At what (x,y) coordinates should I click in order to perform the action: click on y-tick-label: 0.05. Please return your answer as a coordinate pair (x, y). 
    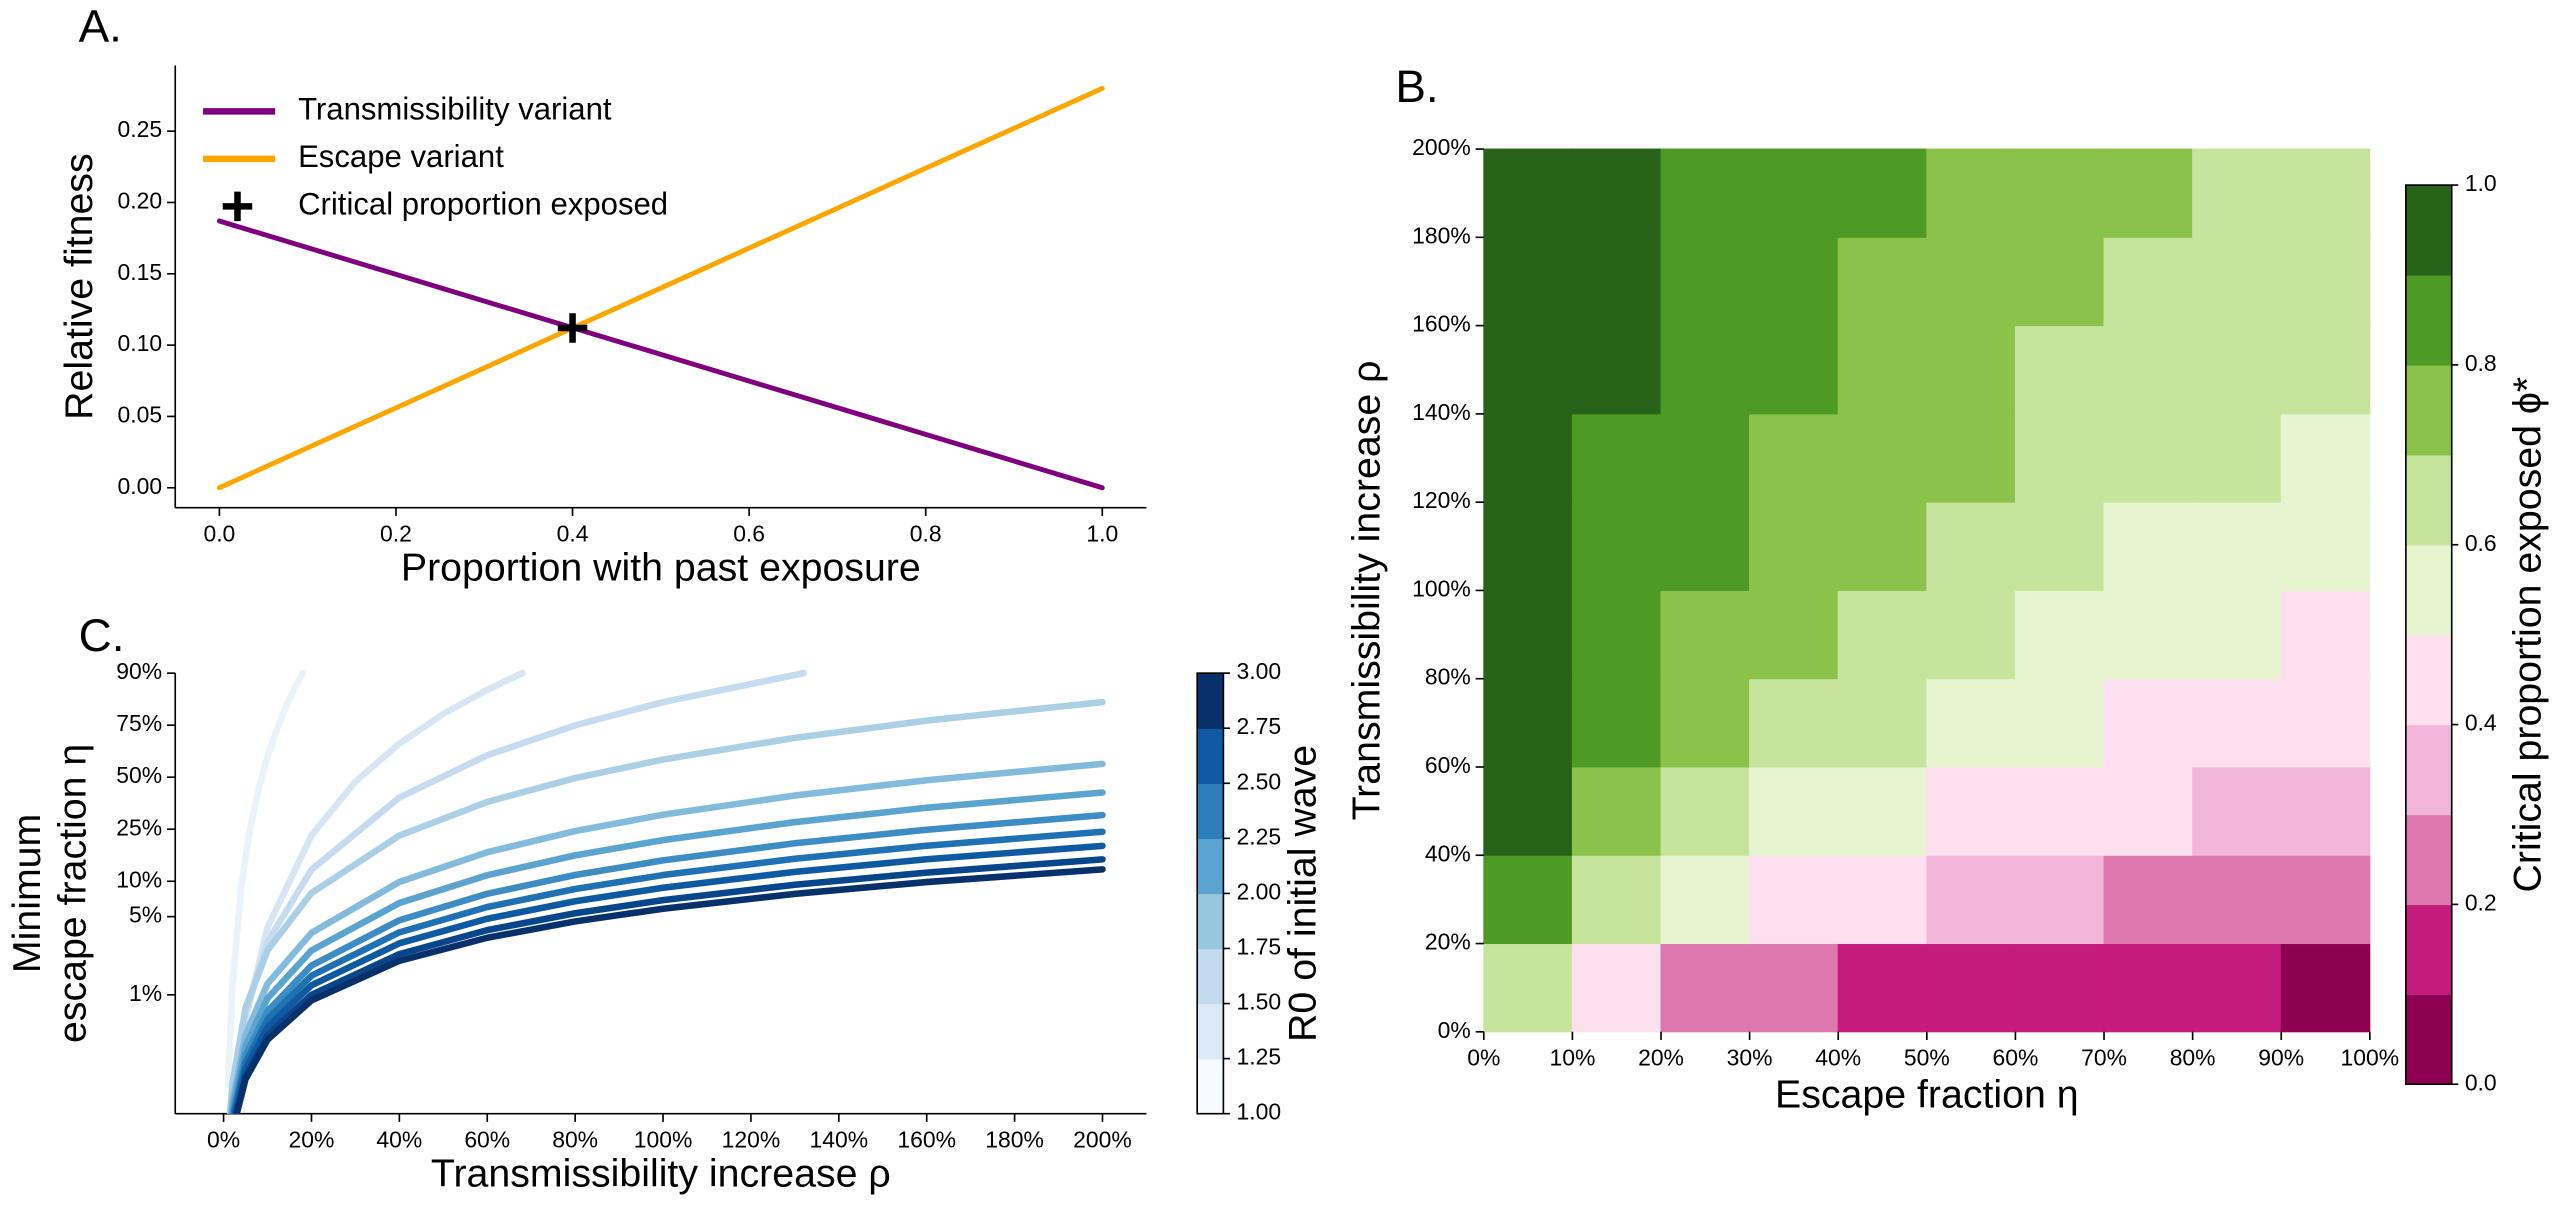
    Looking at the image, I should click on (140, 414).